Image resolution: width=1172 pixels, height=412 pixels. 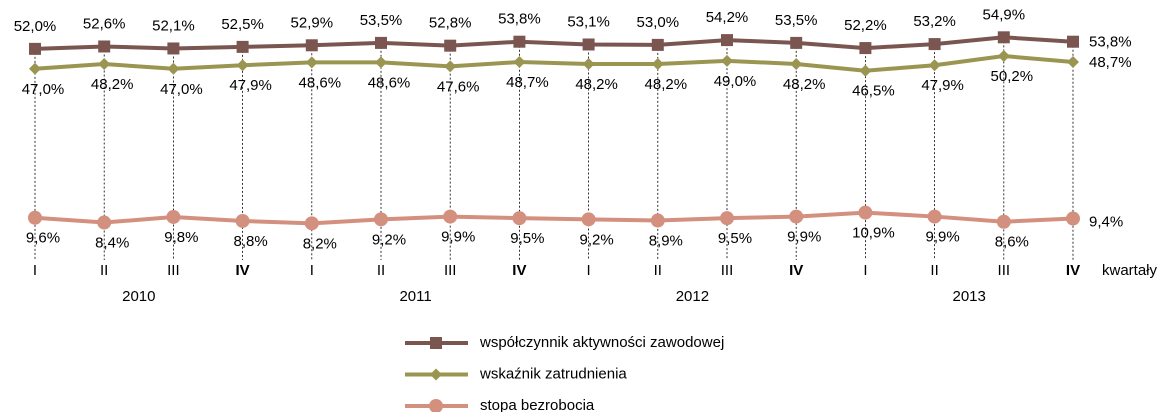 I want to click on data-label: 48,7%, so click(x=1110, y=62).